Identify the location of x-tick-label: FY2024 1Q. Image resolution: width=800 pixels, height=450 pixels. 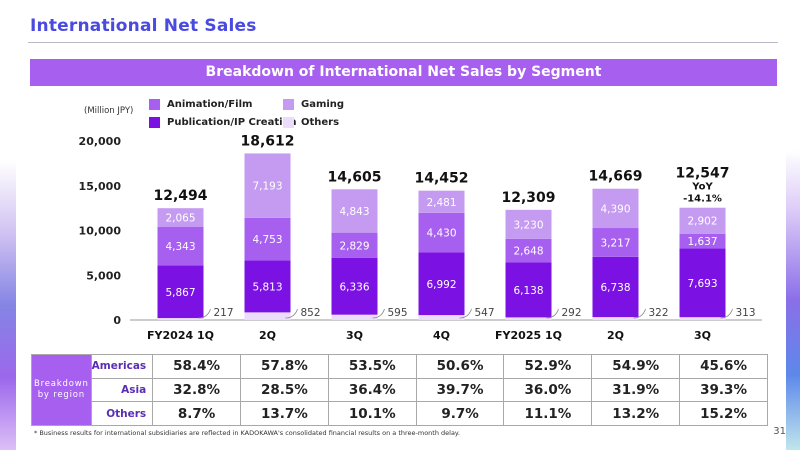
(180, 335).